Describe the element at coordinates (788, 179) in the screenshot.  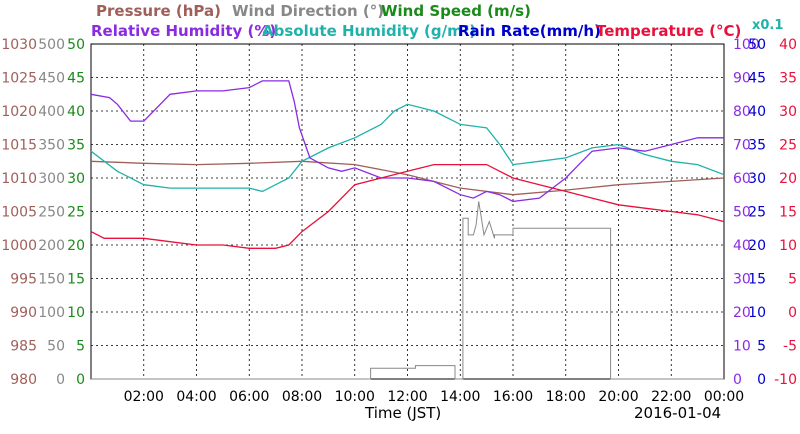
I see `tick-temperature: 20` at that location.